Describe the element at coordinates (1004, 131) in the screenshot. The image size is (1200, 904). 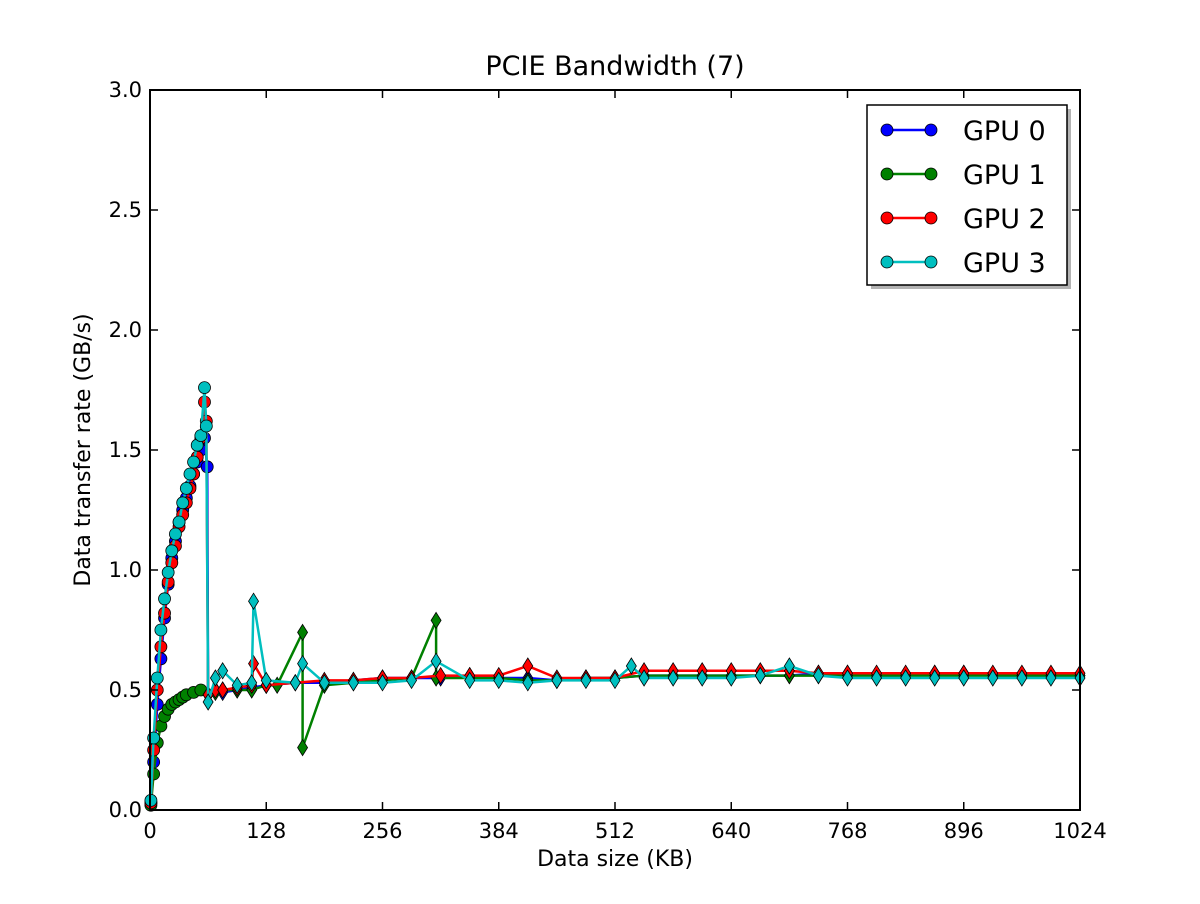
I see `legend-label: GPU 0` at that location.